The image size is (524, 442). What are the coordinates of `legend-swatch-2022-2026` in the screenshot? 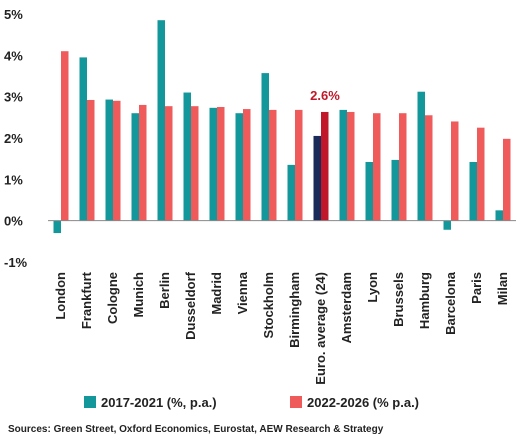 It's located at (296, 402).